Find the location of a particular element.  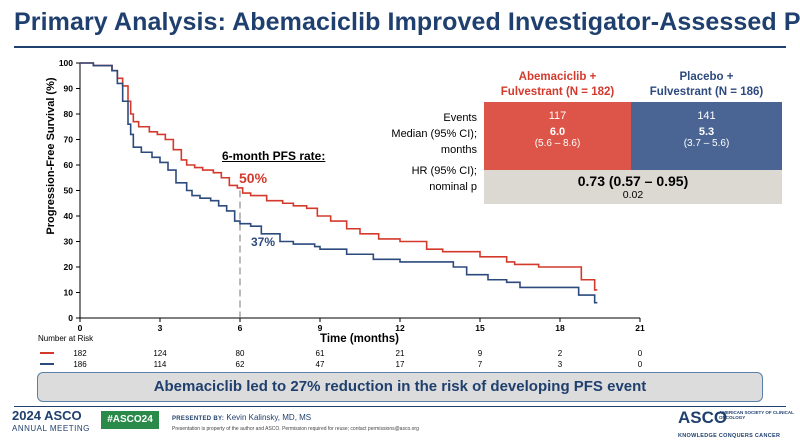

six-month-rate-label: 6-month PFS rate: is located at coordinates (274, 156).